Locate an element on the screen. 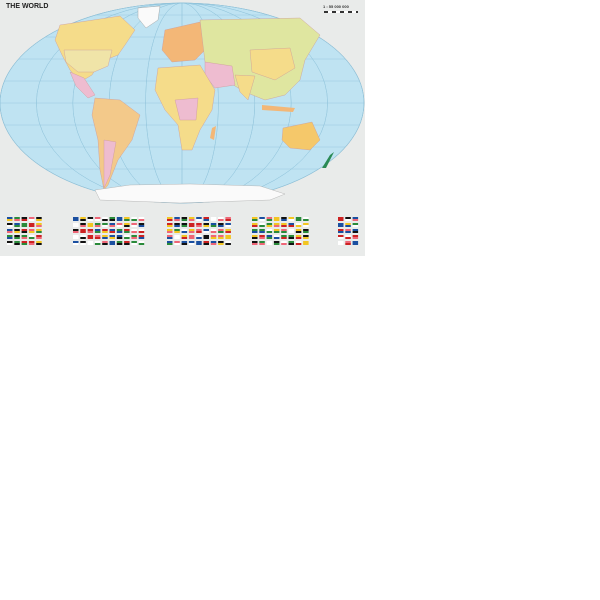 The width and height of the screenshot is (600, 600). scale-bar is located at coordinates (341, 12).